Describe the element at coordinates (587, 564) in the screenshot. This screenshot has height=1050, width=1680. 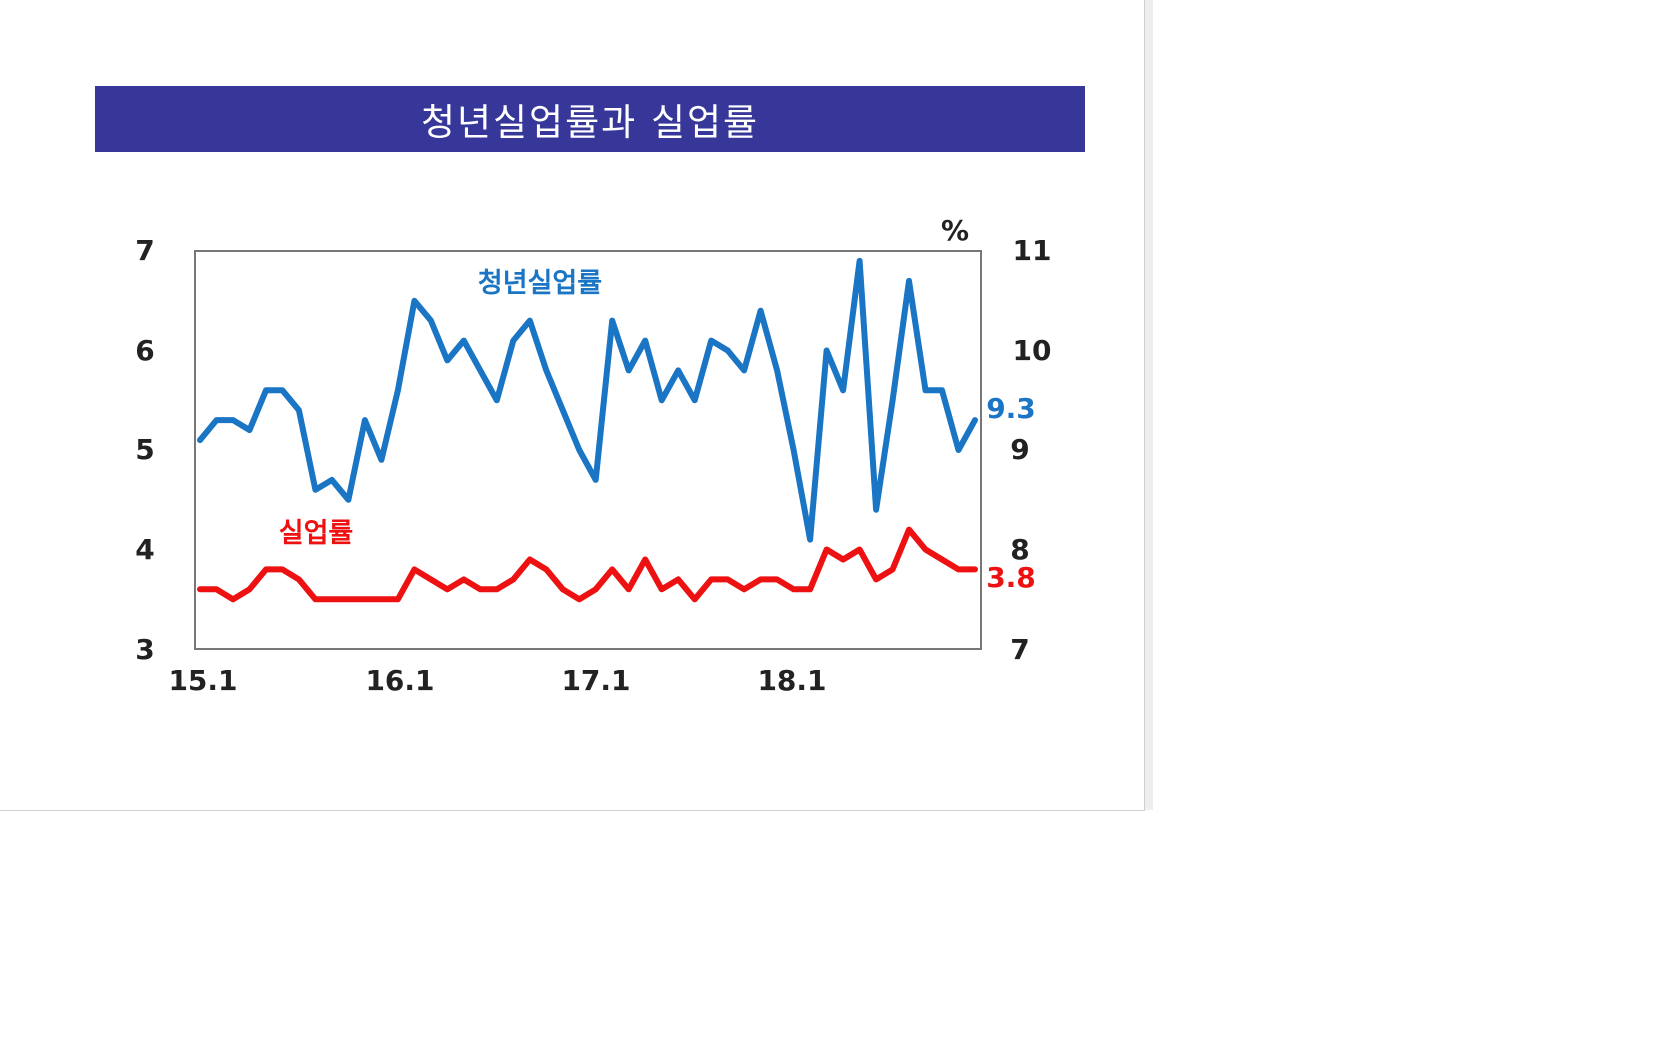
I see `unemployment-line` at that location.